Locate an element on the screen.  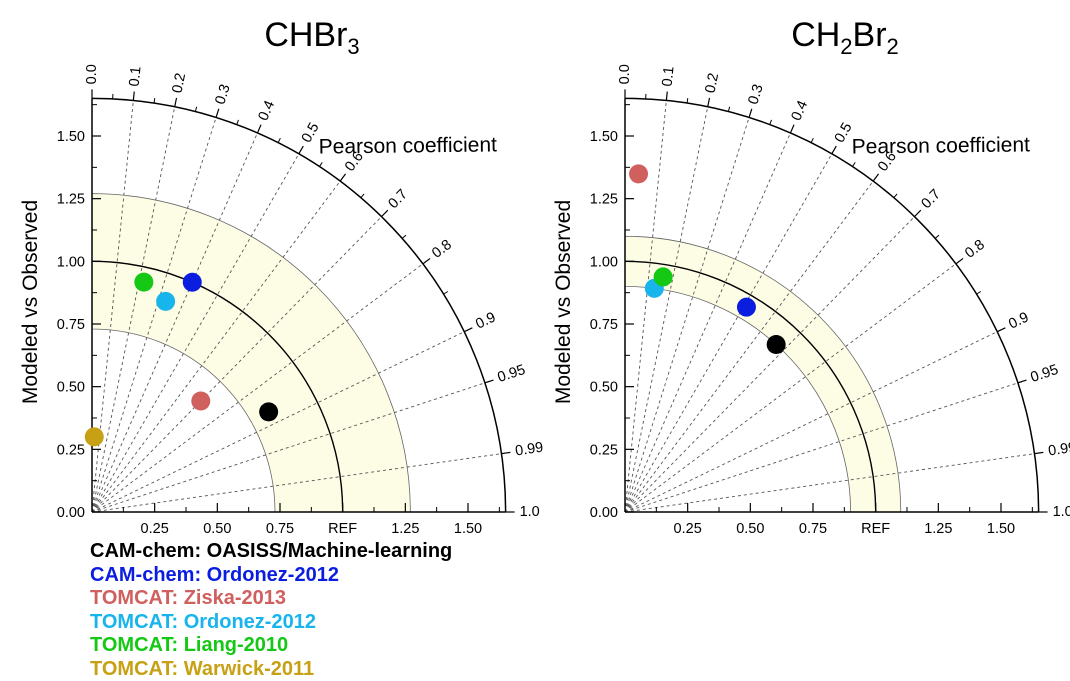
corr-tick-label: 0.1 is located at coordinates (136, 77).